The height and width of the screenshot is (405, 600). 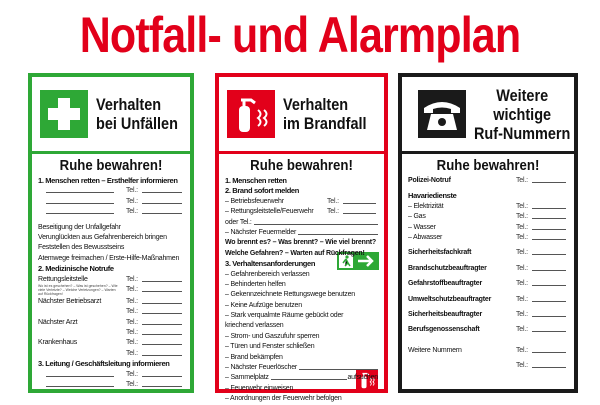 What do you see at coordinates (63, 279) in the screenshot?
I see `contact-label: Rettungsleitstelle` at bounding box center [63, 279].